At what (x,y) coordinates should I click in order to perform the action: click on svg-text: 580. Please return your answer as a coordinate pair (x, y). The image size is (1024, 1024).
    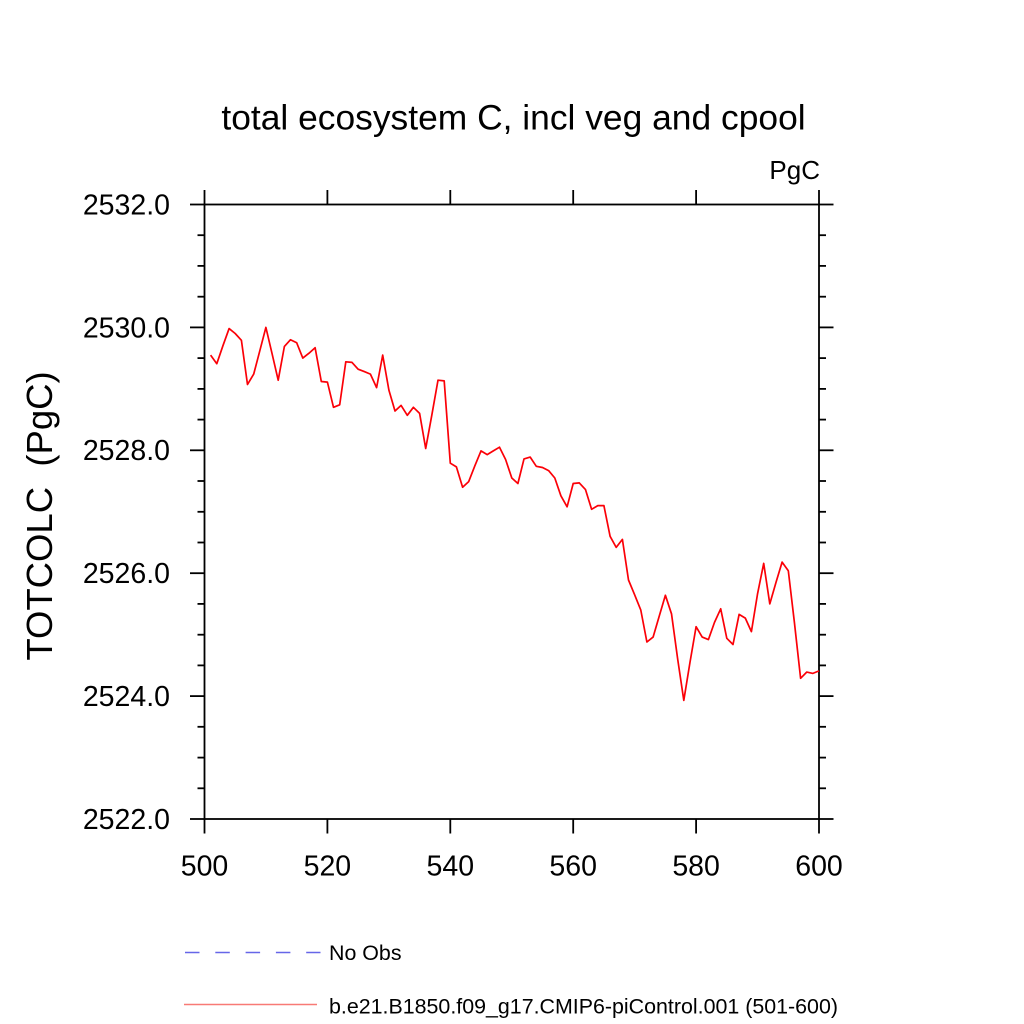
    Looking at the image, I should click on (696, 867).